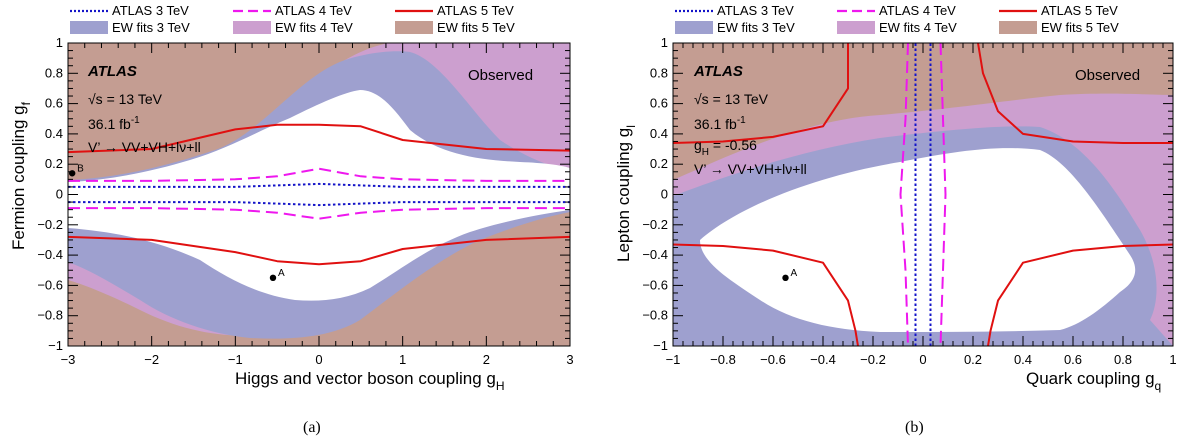 This screenshot has height=443, width=1185. Describe the element at coordinates (694, 27) in the screenshot. I see `legend-swatch-ew3-b` at that location.